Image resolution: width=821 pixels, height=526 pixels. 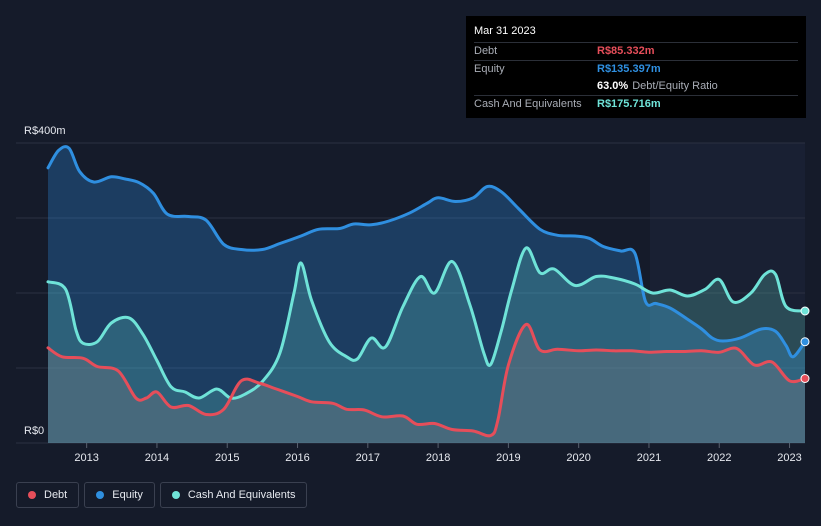 I want to click on tooltip-row-debt: Debt R$85.332m, so click(x=636, y=51).